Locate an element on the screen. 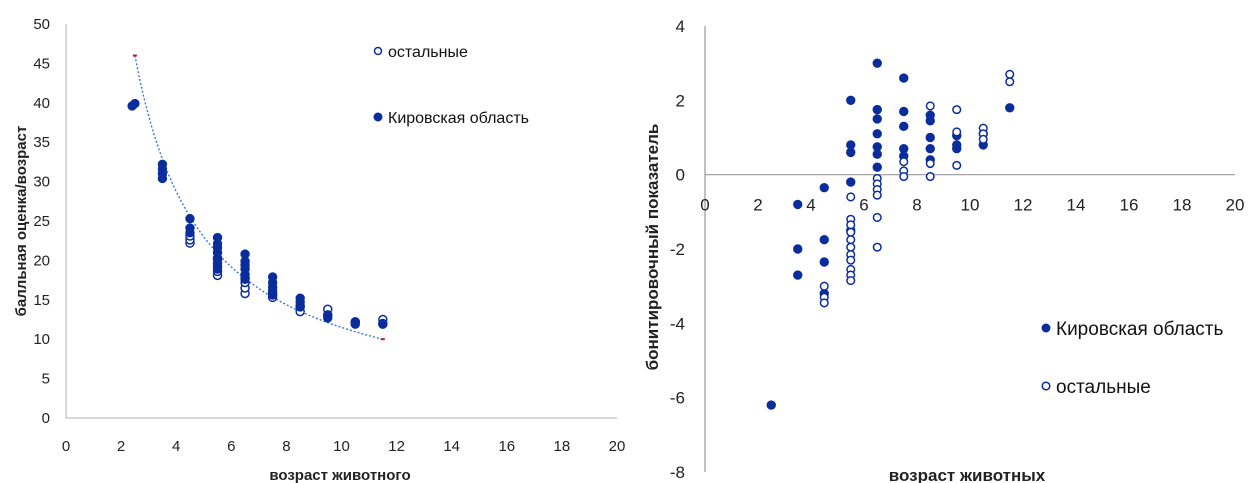 This screenshot has width=1249, height=483. x-tick-label: 8 is located at coordinates (286, 446).